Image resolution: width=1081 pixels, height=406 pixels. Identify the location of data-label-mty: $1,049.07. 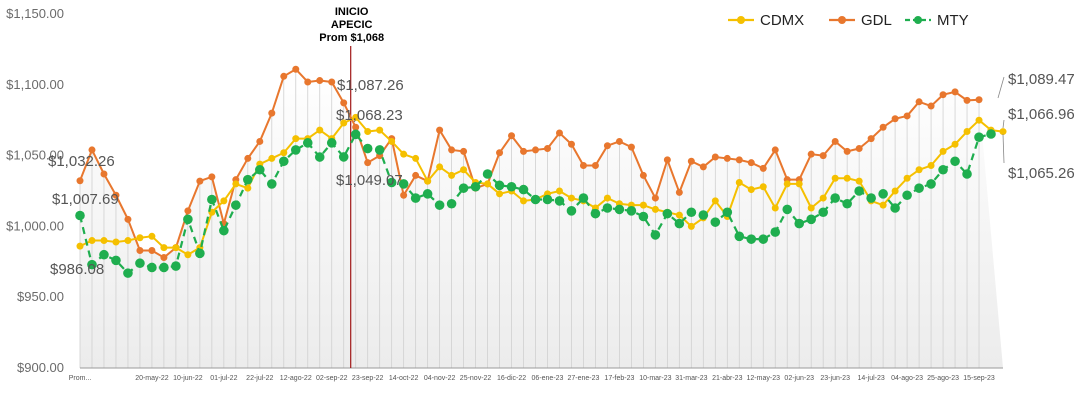
(369, 180).